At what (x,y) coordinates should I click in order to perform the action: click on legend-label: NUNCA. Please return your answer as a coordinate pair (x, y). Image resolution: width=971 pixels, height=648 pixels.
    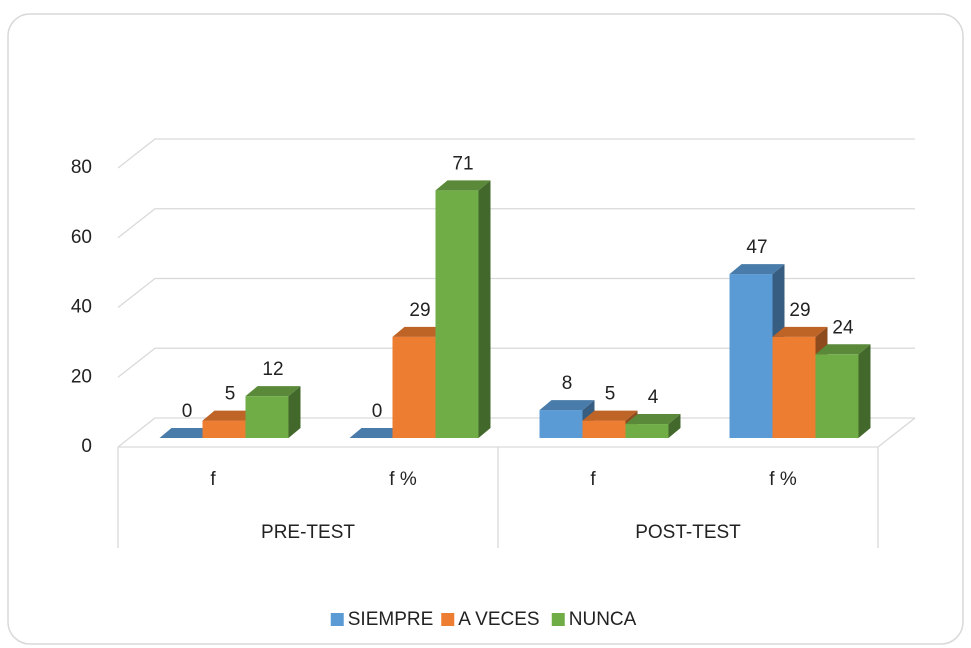
    Looking at the image, I should click on (603, 619).